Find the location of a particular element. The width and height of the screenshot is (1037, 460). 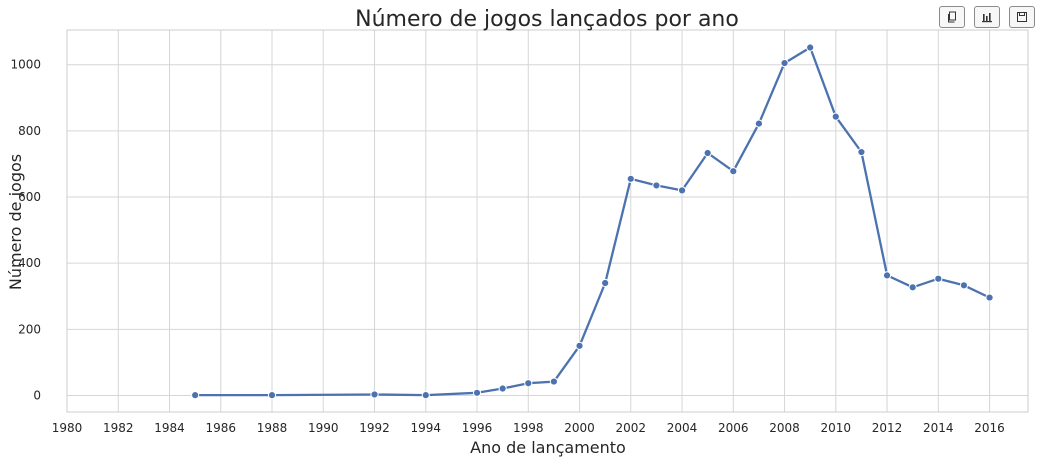

x-tick-label: 1986 is located at coordinates (220, 428).